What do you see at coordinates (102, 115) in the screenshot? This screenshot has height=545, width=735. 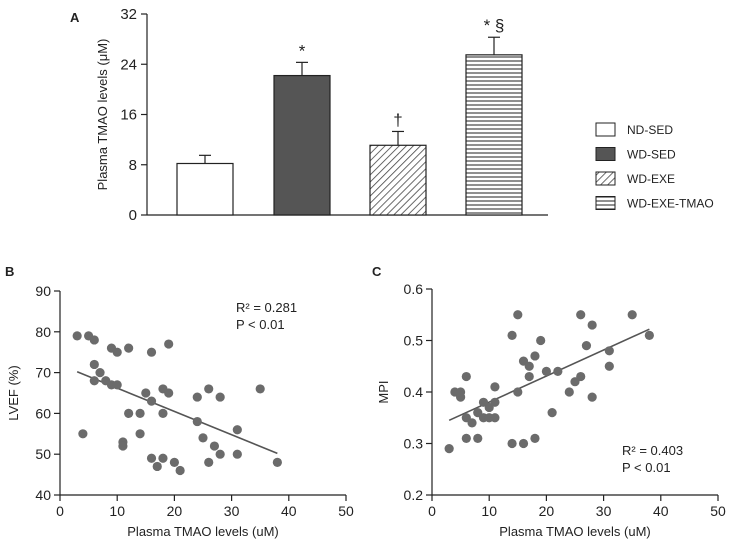 I see `panel-a-y-axis-label: Plasma TMAO levels (μM)` at bounding box center [102, 115].